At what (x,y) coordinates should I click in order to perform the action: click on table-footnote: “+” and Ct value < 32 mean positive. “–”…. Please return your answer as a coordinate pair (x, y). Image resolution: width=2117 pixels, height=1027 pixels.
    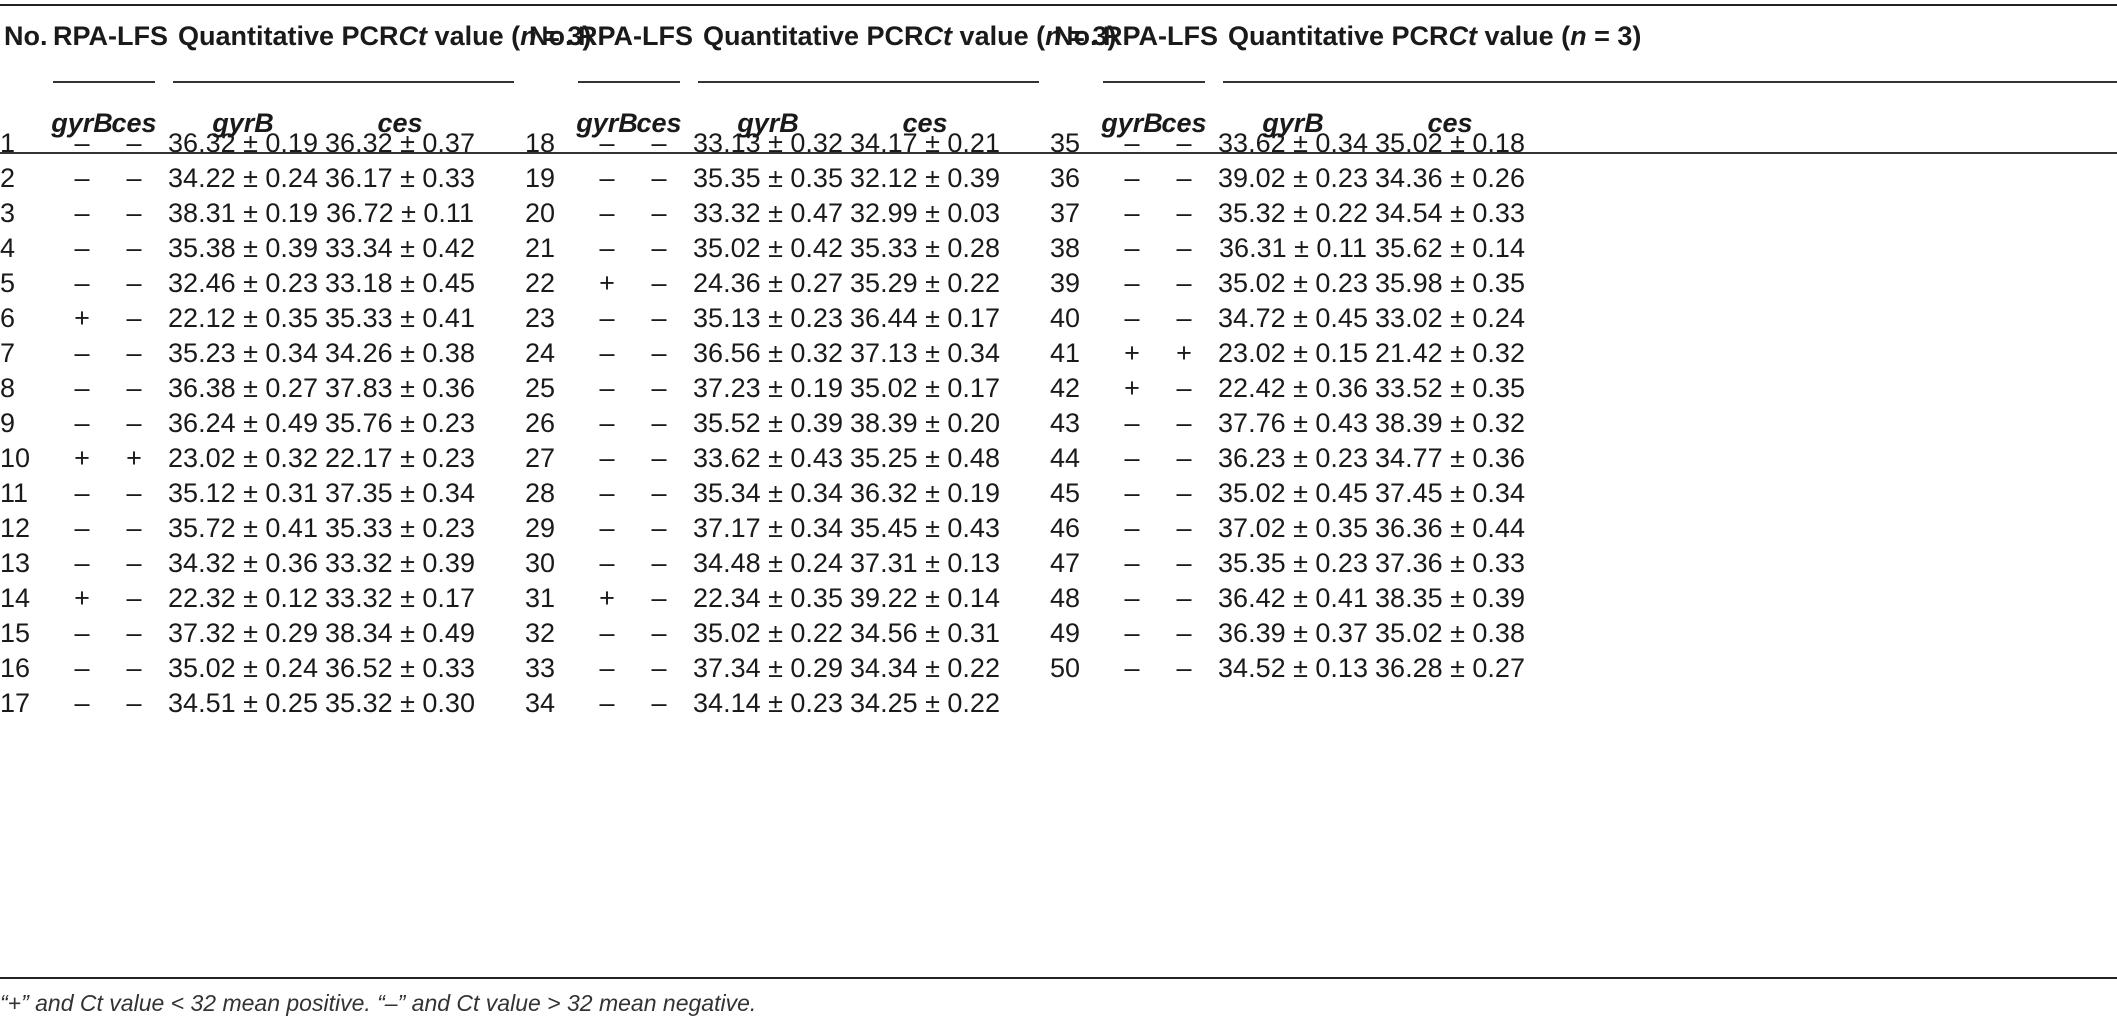
    Looking at the image, I should click on (378, 1003).